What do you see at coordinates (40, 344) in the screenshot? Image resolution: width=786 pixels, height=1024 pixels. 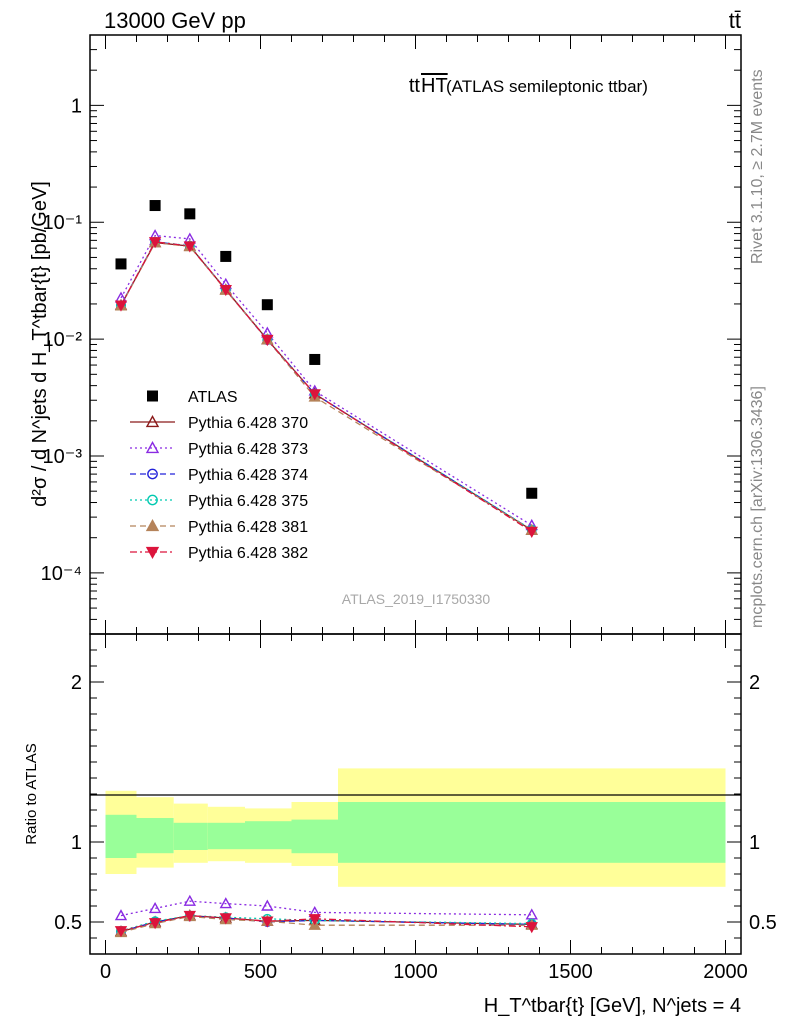 I see `y-axis-label-main: d²σ / d N^jets d H_T^tbar{t} [pb/GeV]` at bounding box center [40, 344].